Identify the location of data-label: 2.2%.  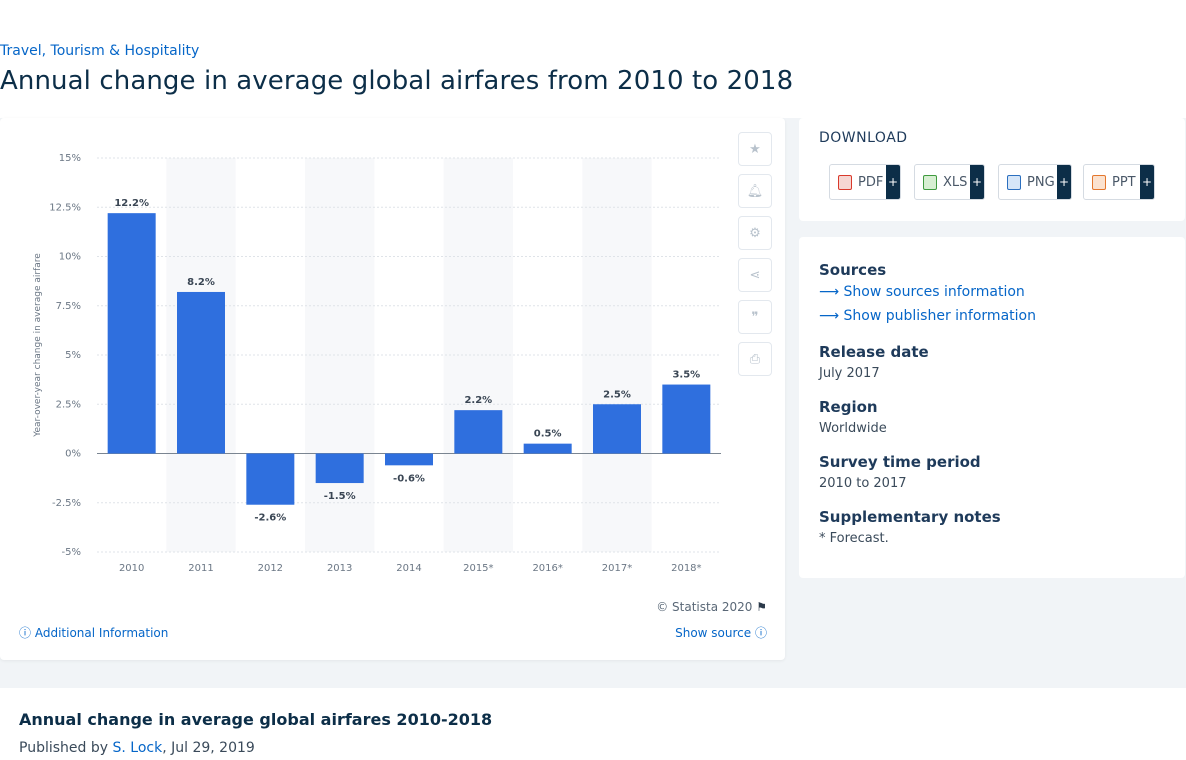
(478, 400).